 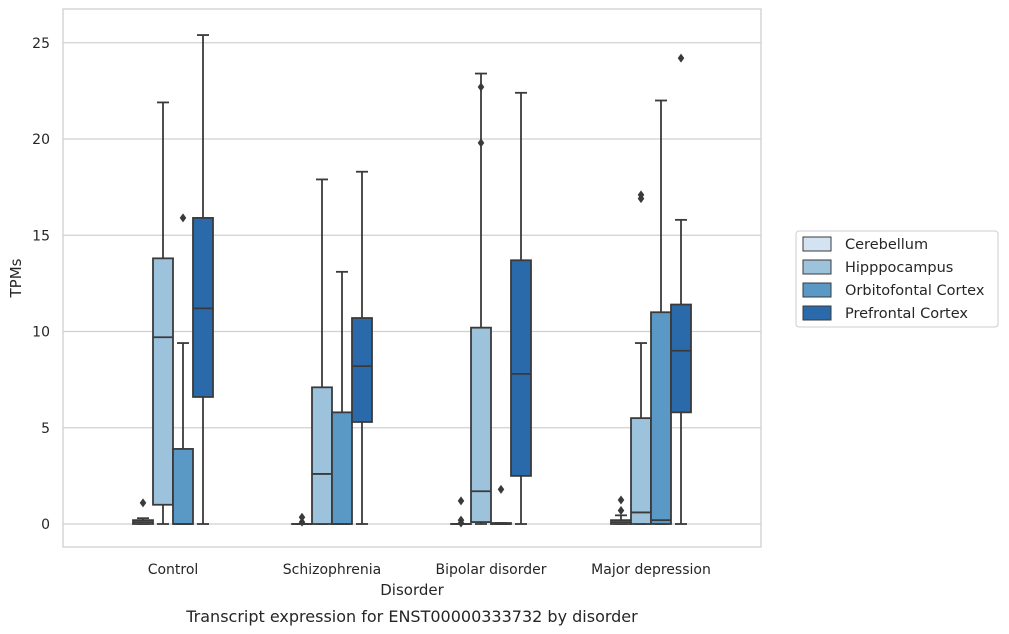 What do you see at coordinates (332, 570) in the screenshot?
I see `x-tick-label: Schizophrenia` at bounding box center [332, 570].